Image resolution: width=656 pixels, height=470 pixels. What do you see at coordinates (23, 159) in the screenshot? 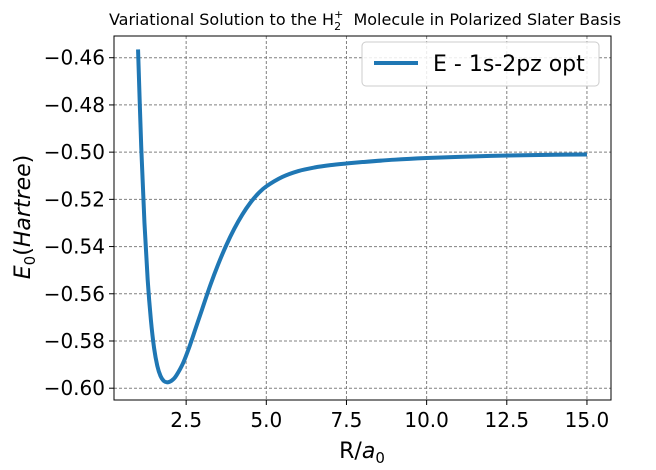
I see `y-label-paren-close: )` at bounding box center [23, 159].